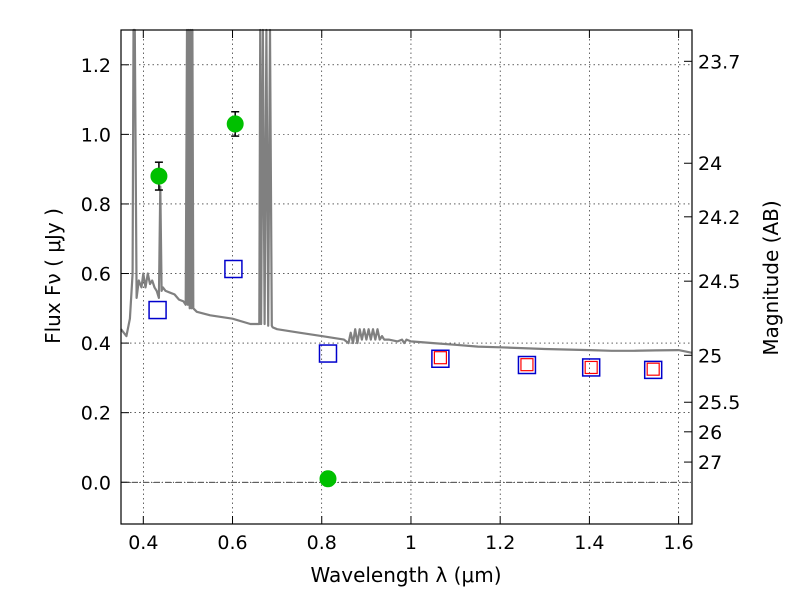  What do you see at coordinates (679, 543) in the screenshot?
I see `x-tick-label: 1.6` at bounding box center [679, 543].